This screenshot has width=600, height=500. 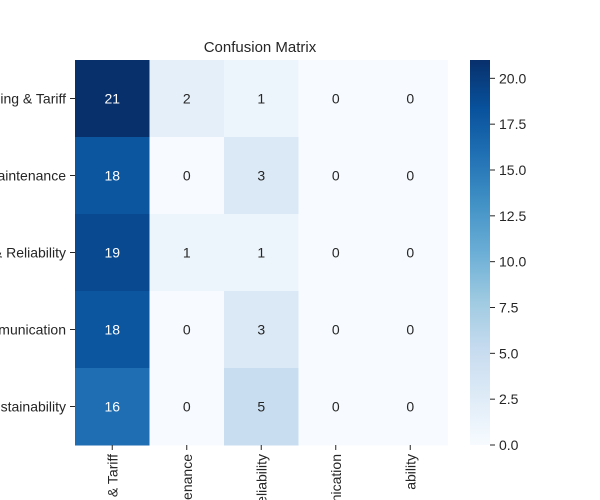 What do you see at coordinates (336, 477) in the screenshot?
I see `col-tick-label: nication` at bounding box center [336, 477].